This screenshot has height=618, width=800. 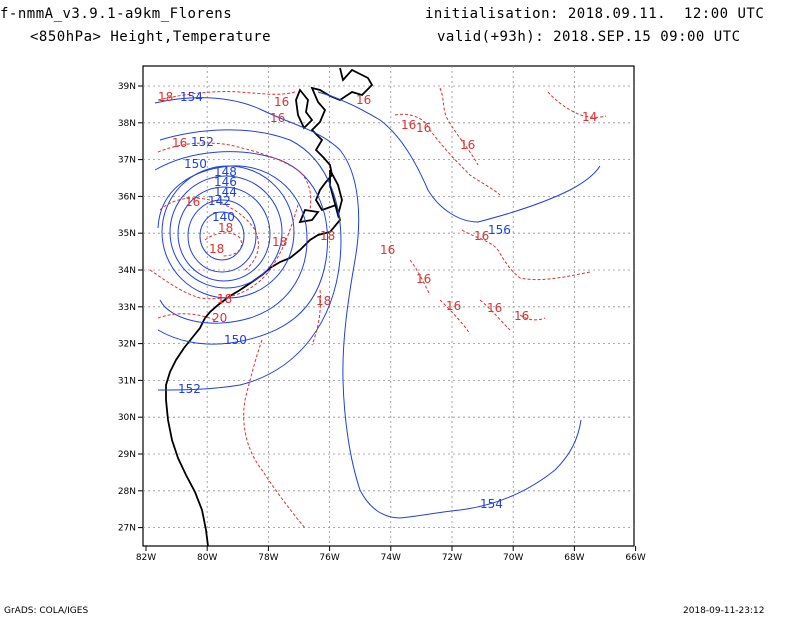 I want to click on temperature-label: 20, so click(x=219, y=318).